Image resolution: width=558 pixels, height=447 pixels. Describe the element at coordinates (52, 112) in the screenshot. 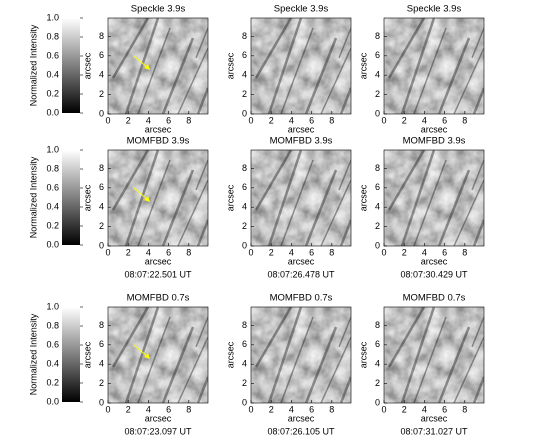

I see `colorbar-tick-label: 0.0` at that location.